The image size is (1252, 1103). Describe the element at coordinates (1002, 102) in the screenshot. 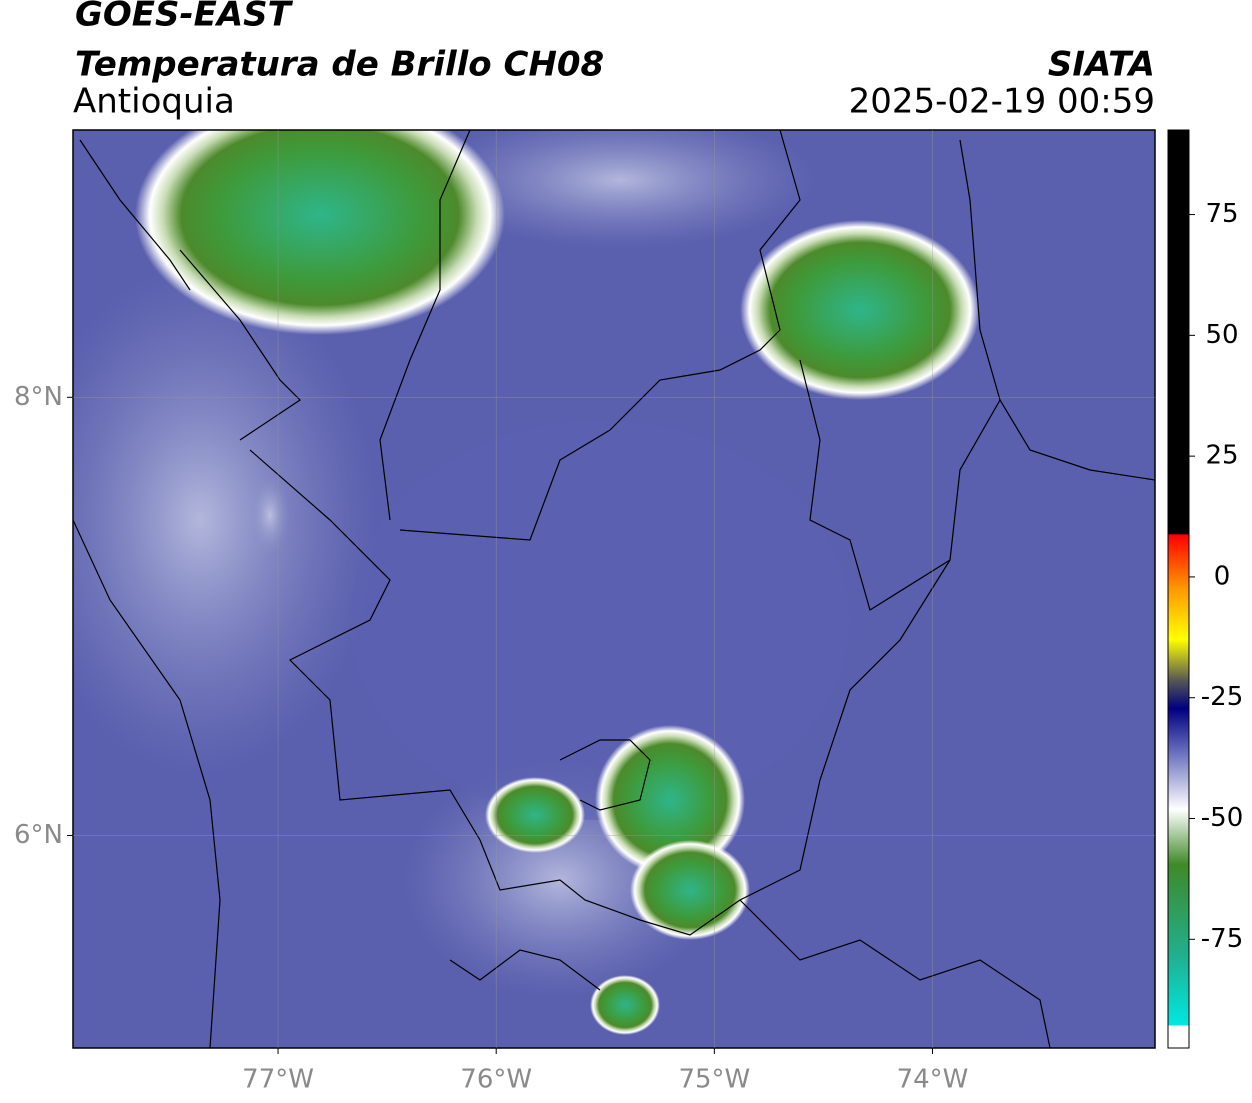

I see `timestamp: 2025-02-19 00:59` at that location.